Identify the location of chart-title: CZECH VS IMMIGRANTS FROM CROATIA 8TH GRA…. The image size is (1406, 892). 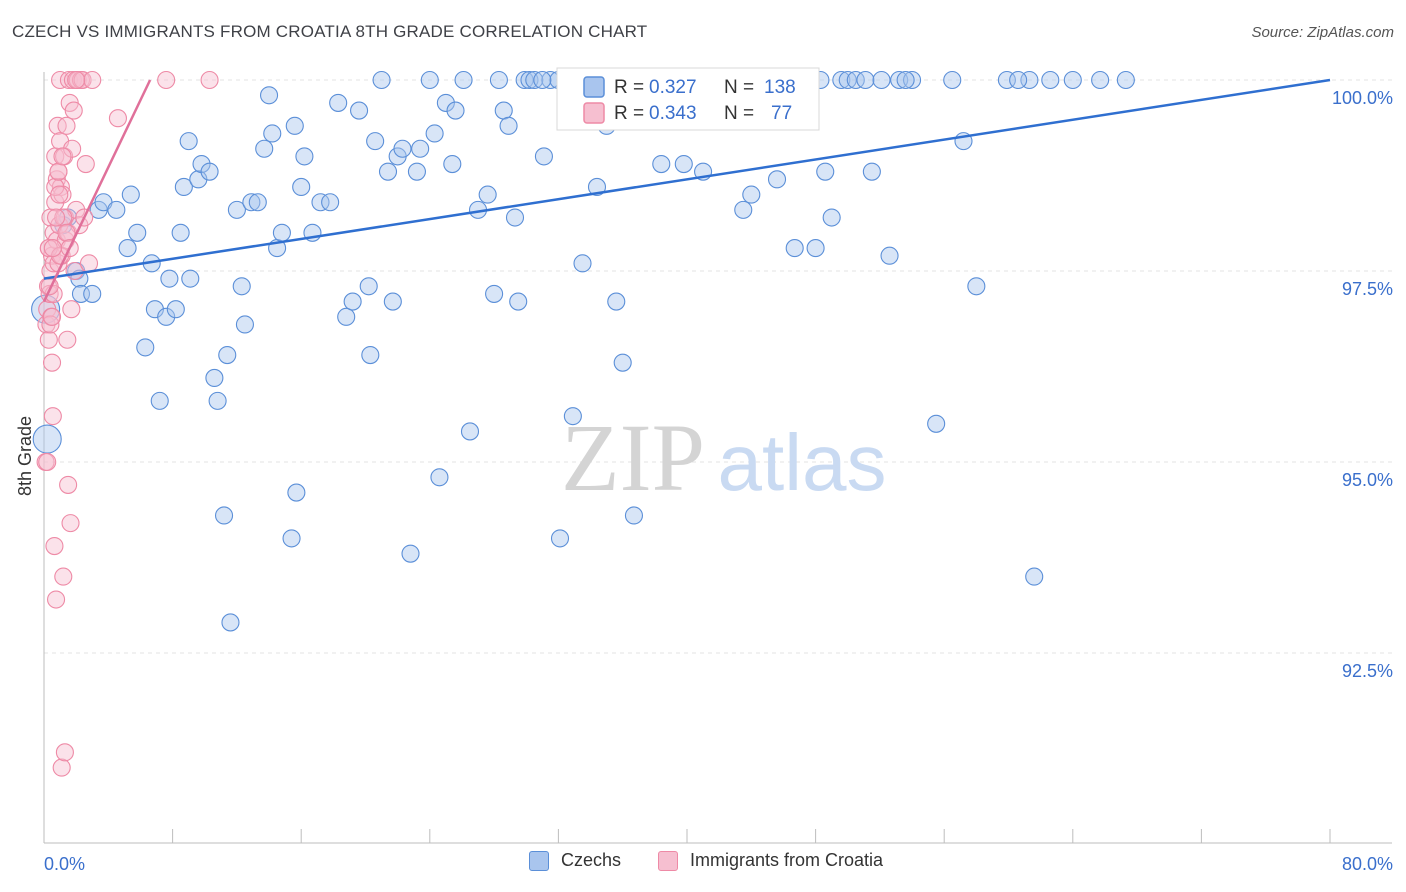
(330, 31).